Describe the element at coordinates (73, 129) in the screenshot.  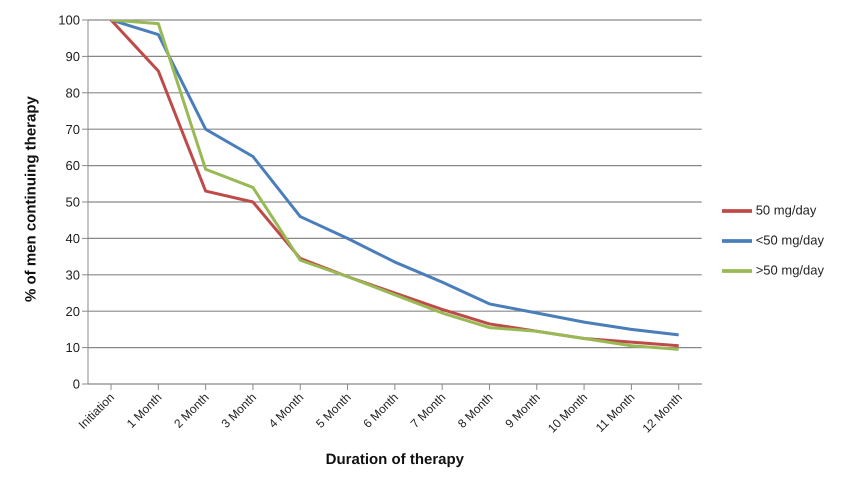
I see `y-tick-label: 70` at that location.